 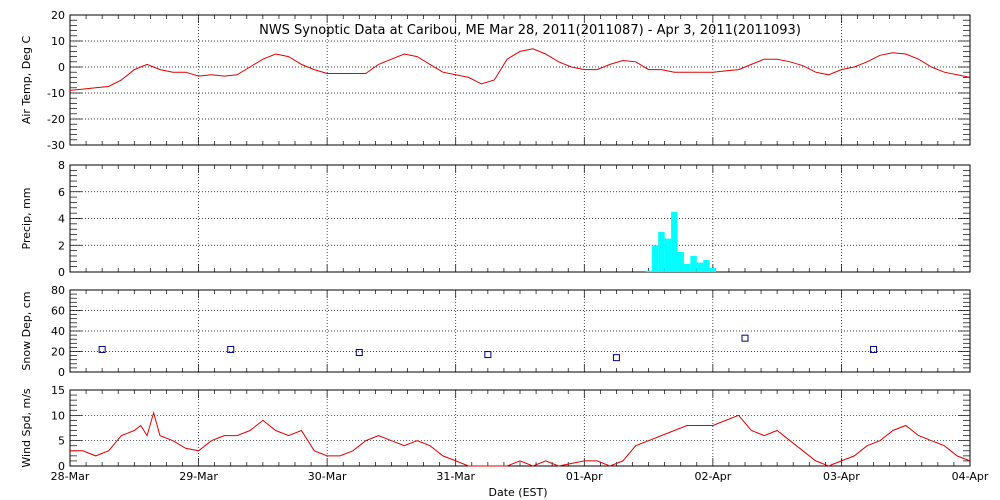 What do you see at coordinates (58, 290) in the screenshot?
I see `snow-ytick-label: 80` at bounding box center [58, 290].